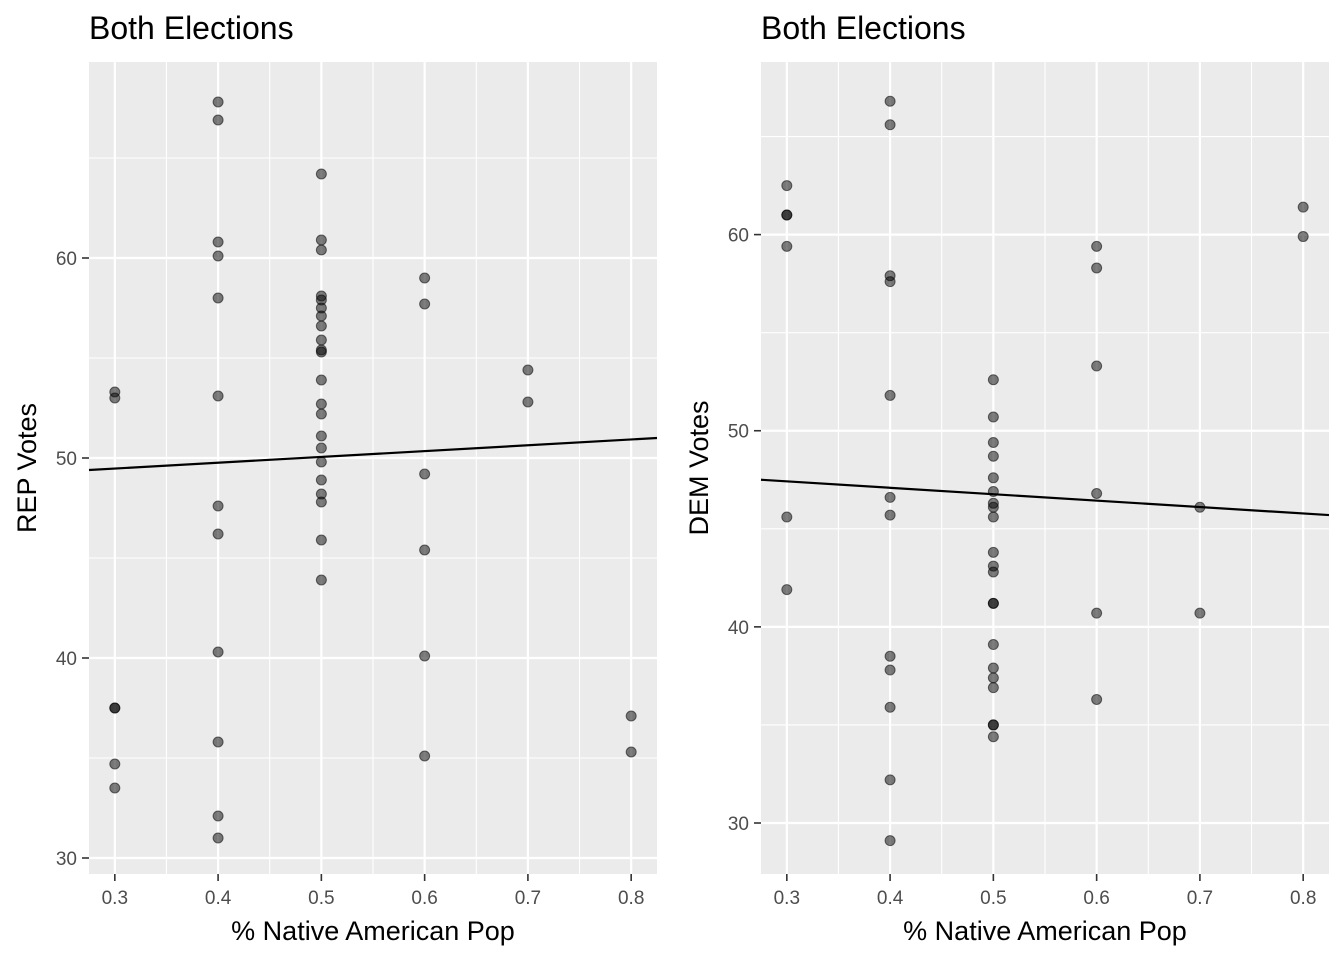 The height and width of the screenshot is (960, 1344). I want to click on x-axis-label: % Native American Pop, so click(1045, 931).